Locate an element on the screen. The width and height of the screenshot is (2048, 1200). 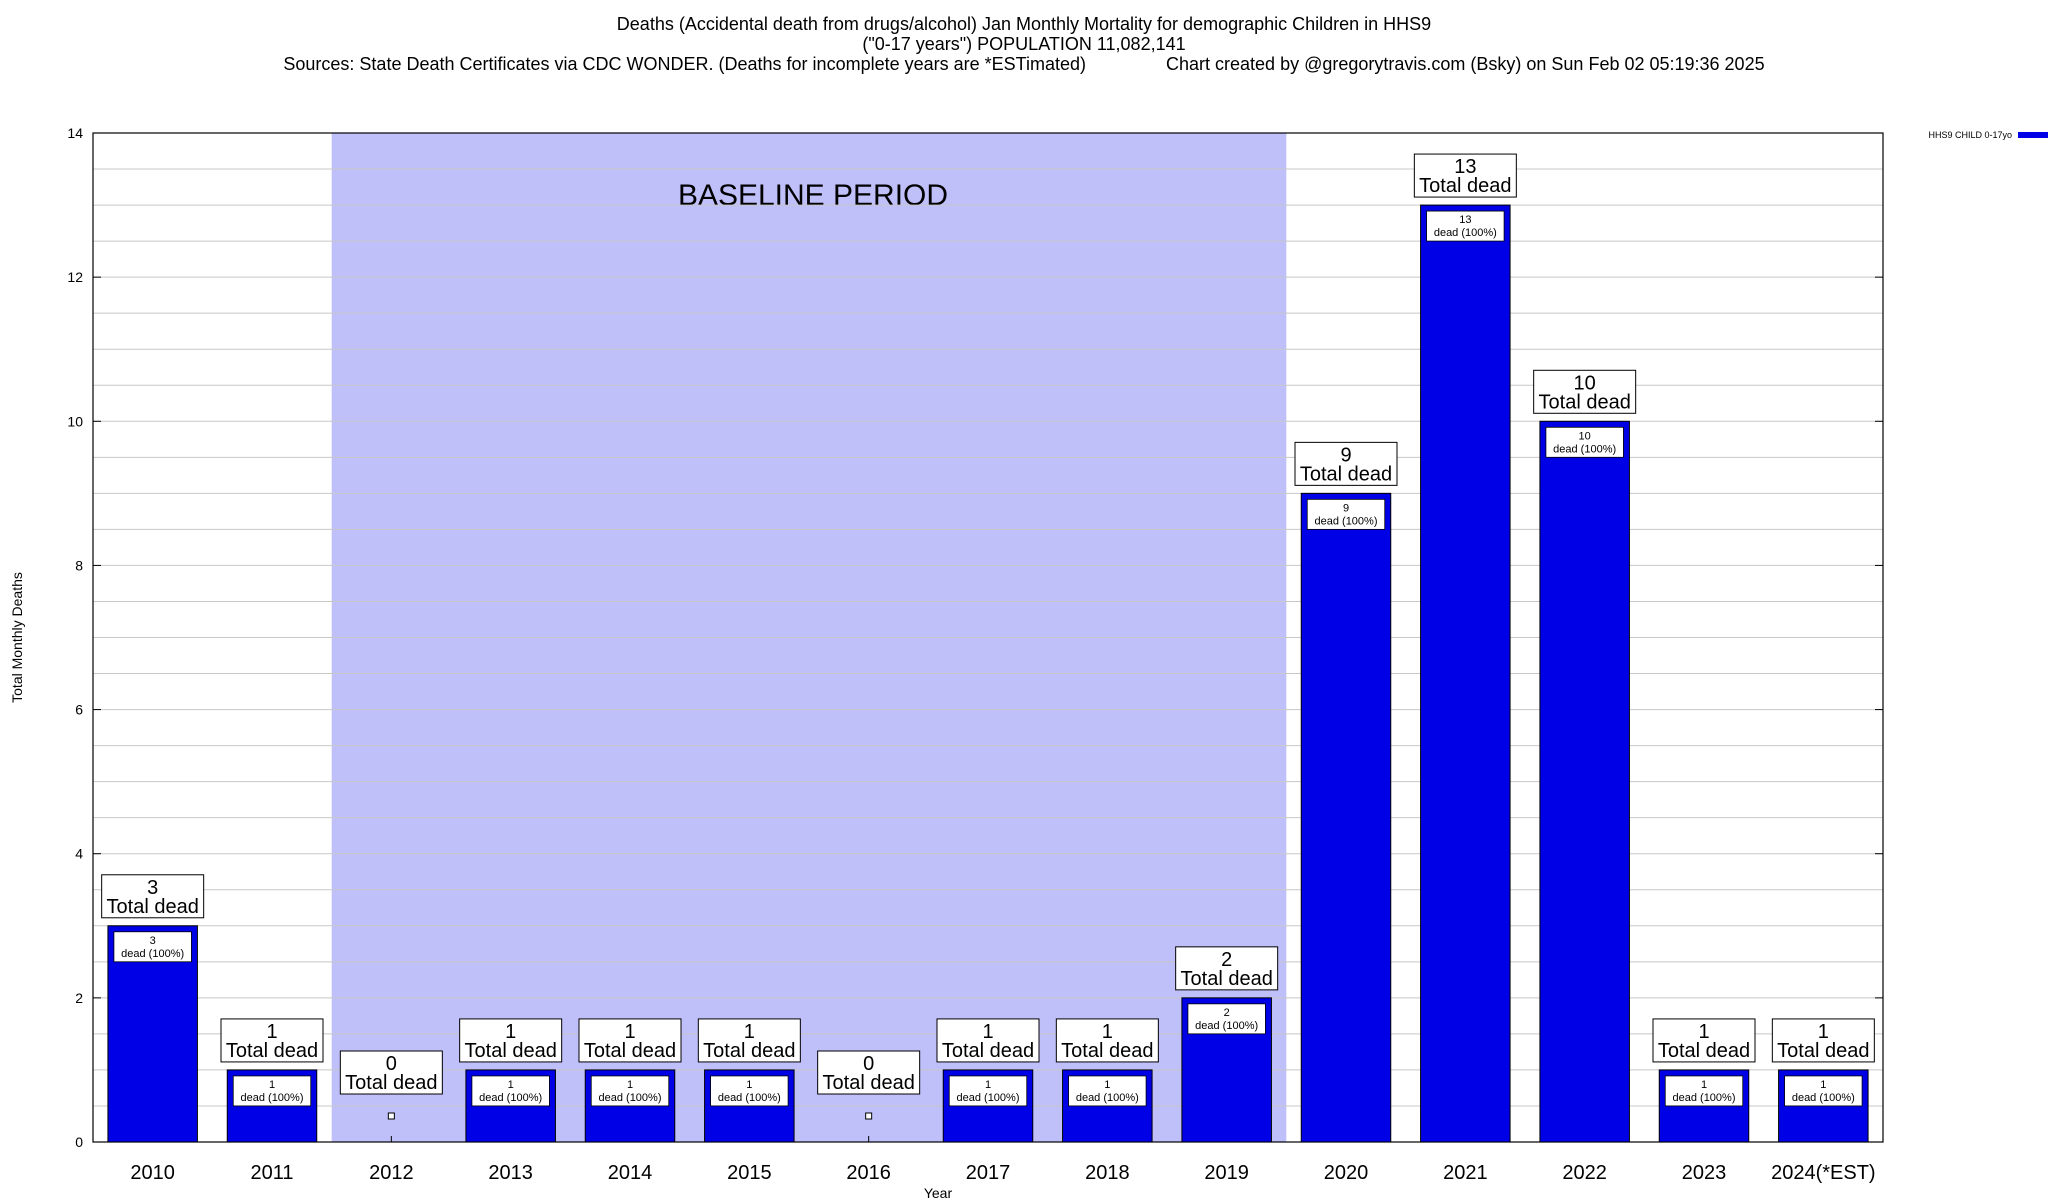
y-tick-label: 14 is located at coordinates (75, 133).